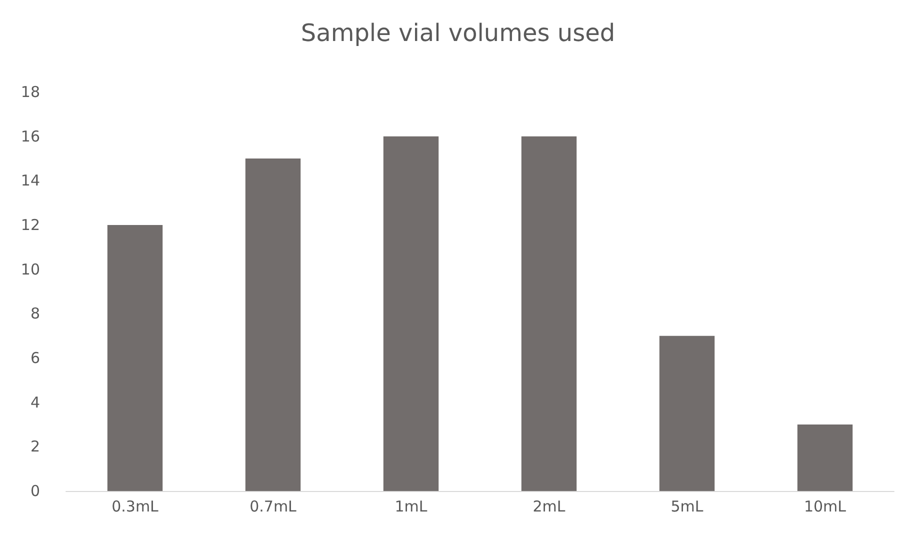 Image resolution: width=917 pixels, height=541 pixels. Describe the element at coordinates (30, 225) in the screenshot. I see `y-tick-label: 12` at that location.